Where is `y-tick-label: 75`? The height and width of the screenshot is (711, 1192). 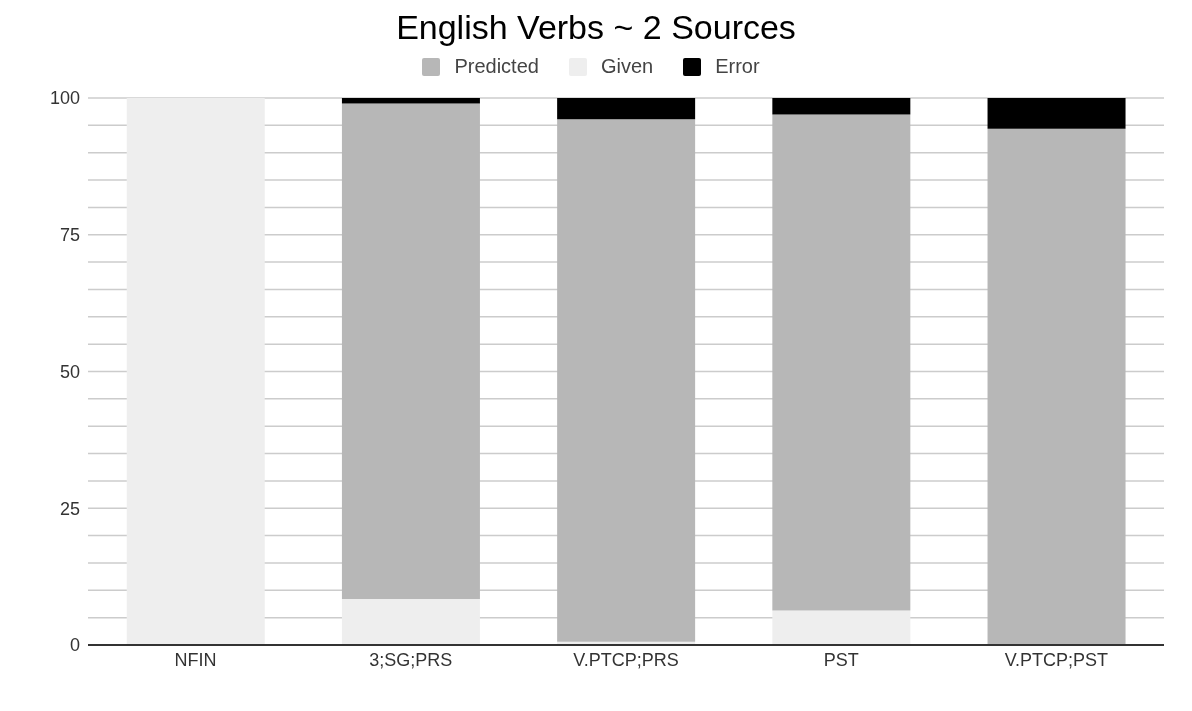 y-tick-label: 75 is located at coordinates (69, 235).